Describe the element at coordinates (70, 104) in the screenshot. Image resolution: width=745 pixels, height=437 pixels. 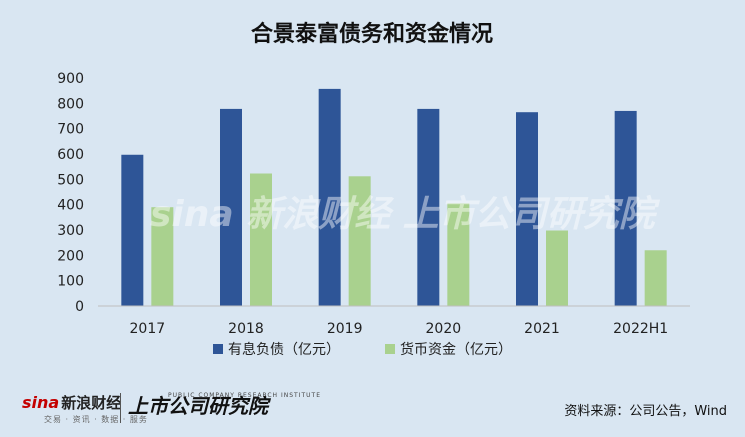
I see `y-tick-label: 800` at that location.